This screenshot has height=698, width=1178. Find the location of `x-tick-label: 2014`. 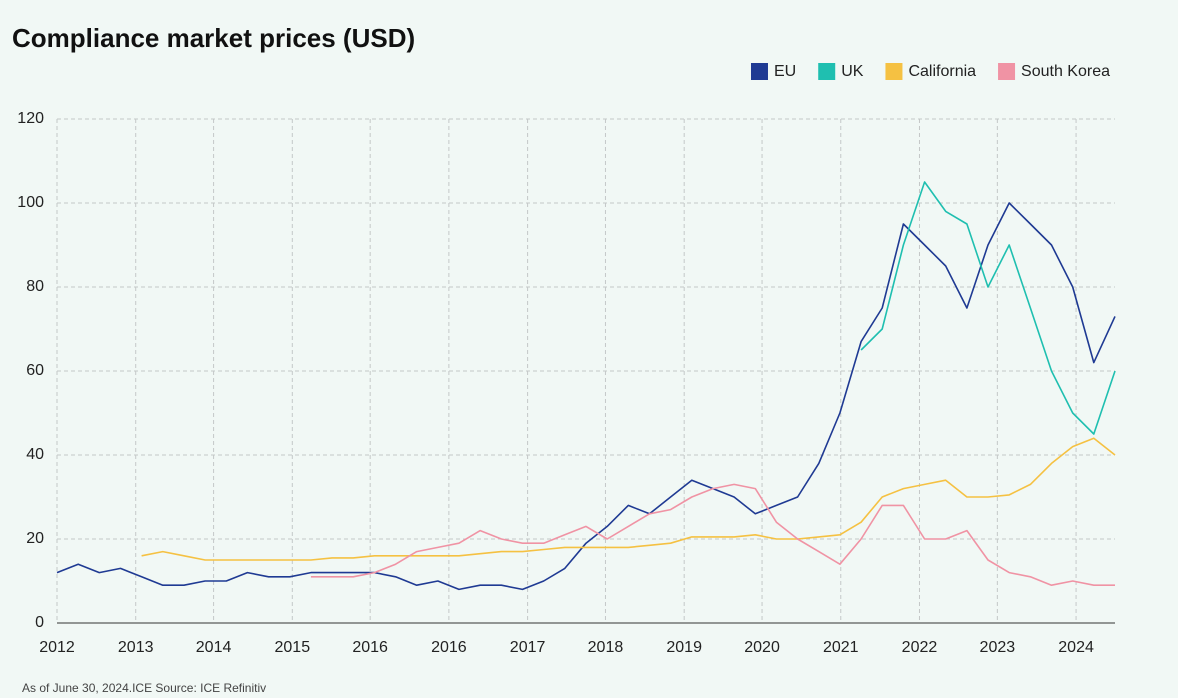

x-tick-label: 2014 is located at coordinates (214, 647).